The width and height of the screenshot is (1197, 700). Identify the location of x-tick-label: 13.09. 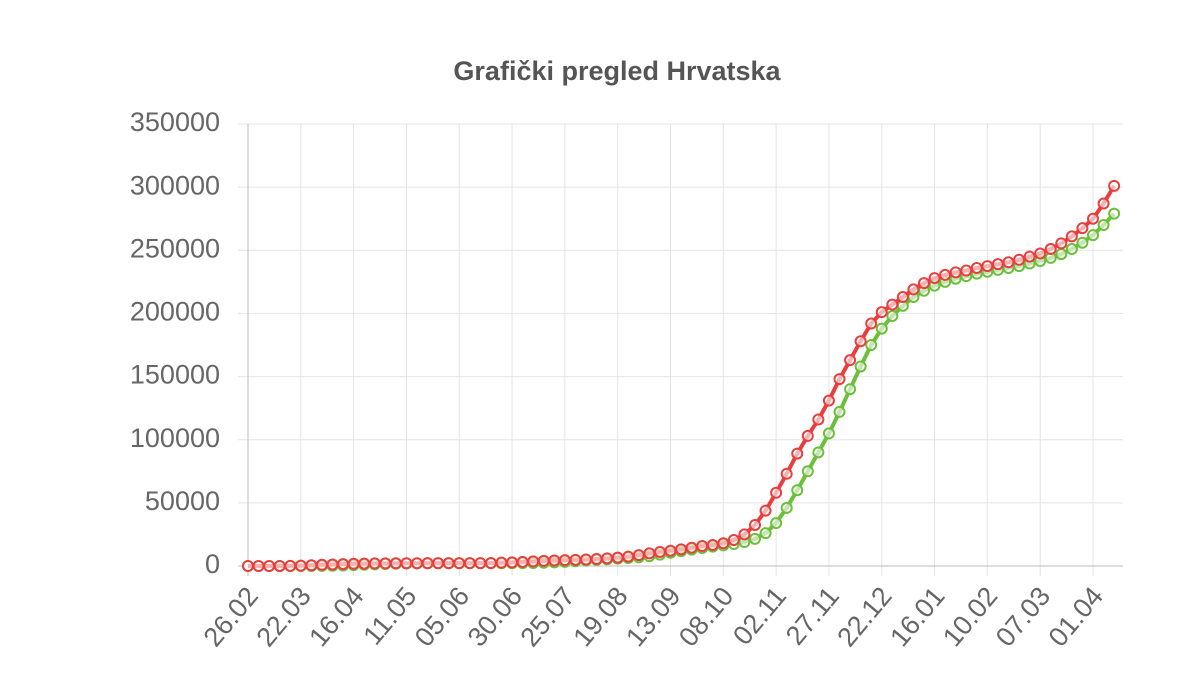
(653, 616).